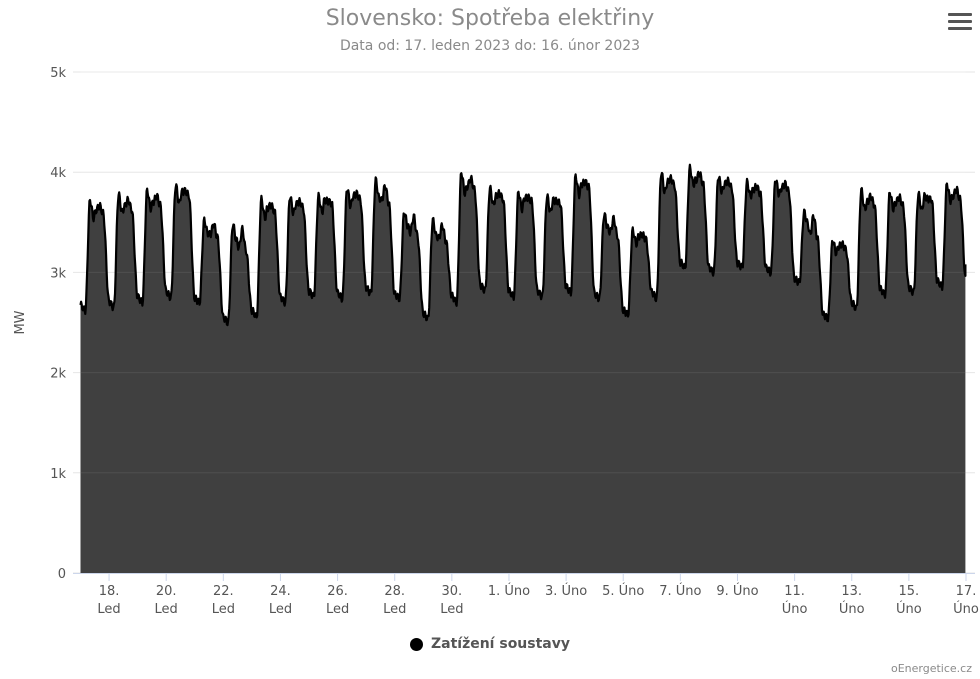  I want to click on y-tick-label: 0, so click(62, 574).